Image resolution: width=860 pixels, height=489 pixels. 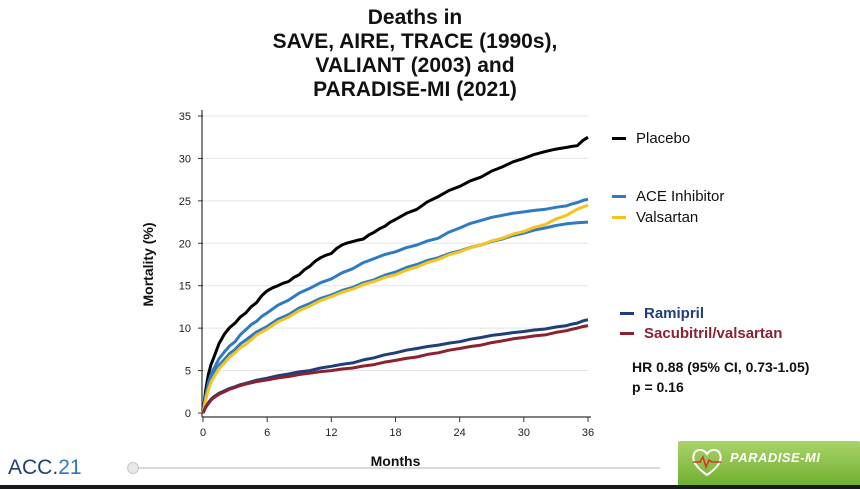 What do you see at coordinates (185, 244) in the screenshot?
I see `y-tick-label: 20` at bounding box center [185, 244].